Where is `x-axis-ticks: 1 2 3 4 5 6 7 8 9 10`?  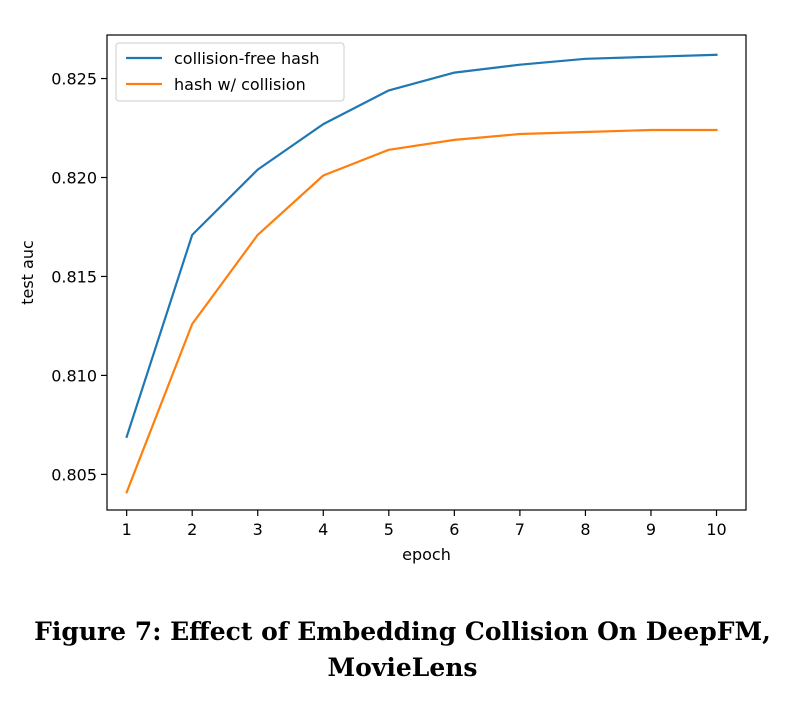
x-axis-ticks: 1 2 3 4 5 6 7 8 9 10 is located at coordinates (424, 524).